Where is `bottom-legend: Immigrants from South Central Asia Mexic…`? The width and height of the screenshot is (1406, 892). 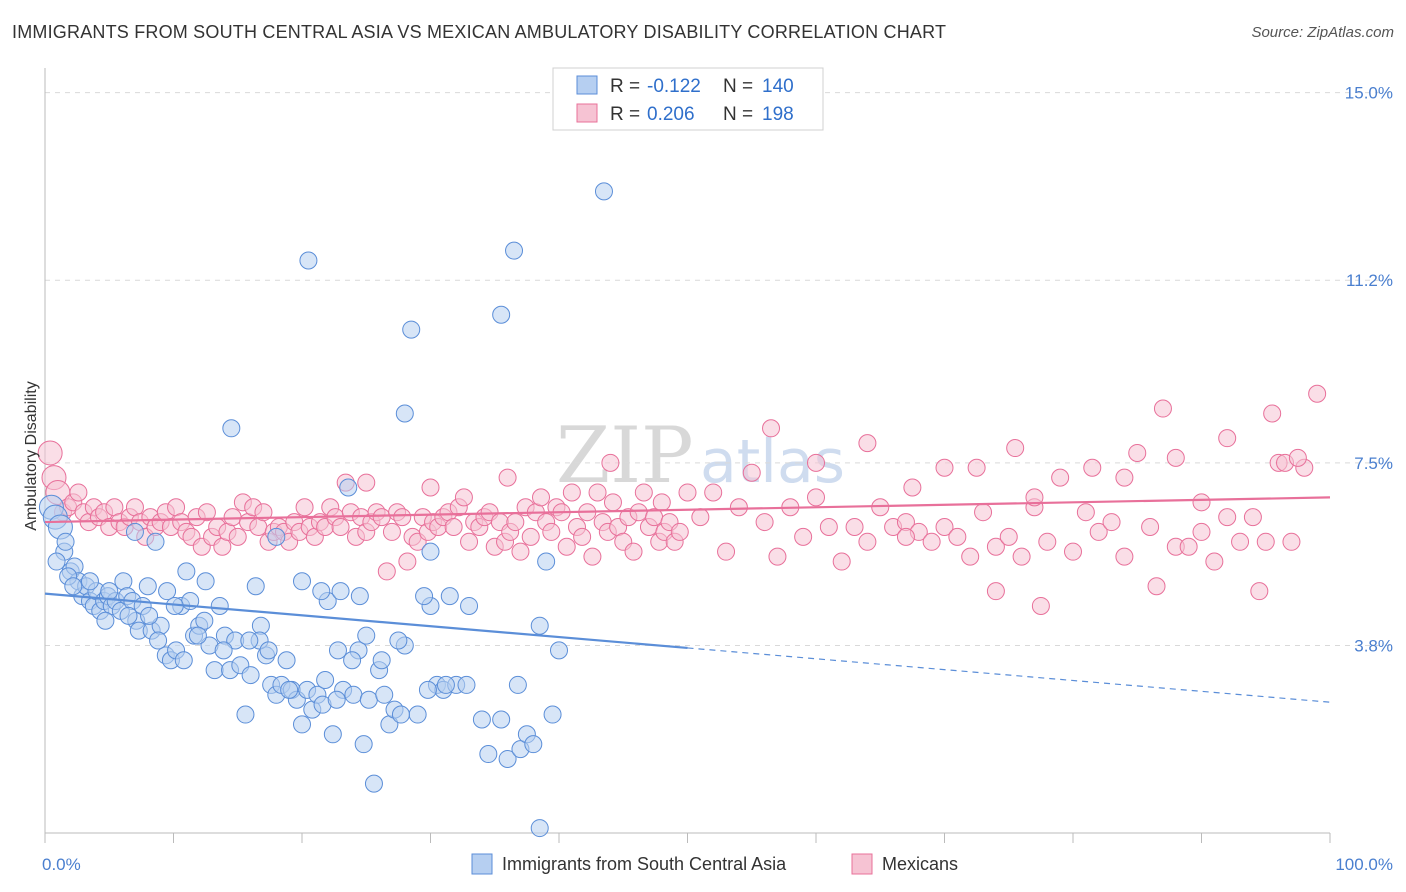
bottom-legend: Immigrants from South Central Asia Mexic… is located at coordinates (714, 864).